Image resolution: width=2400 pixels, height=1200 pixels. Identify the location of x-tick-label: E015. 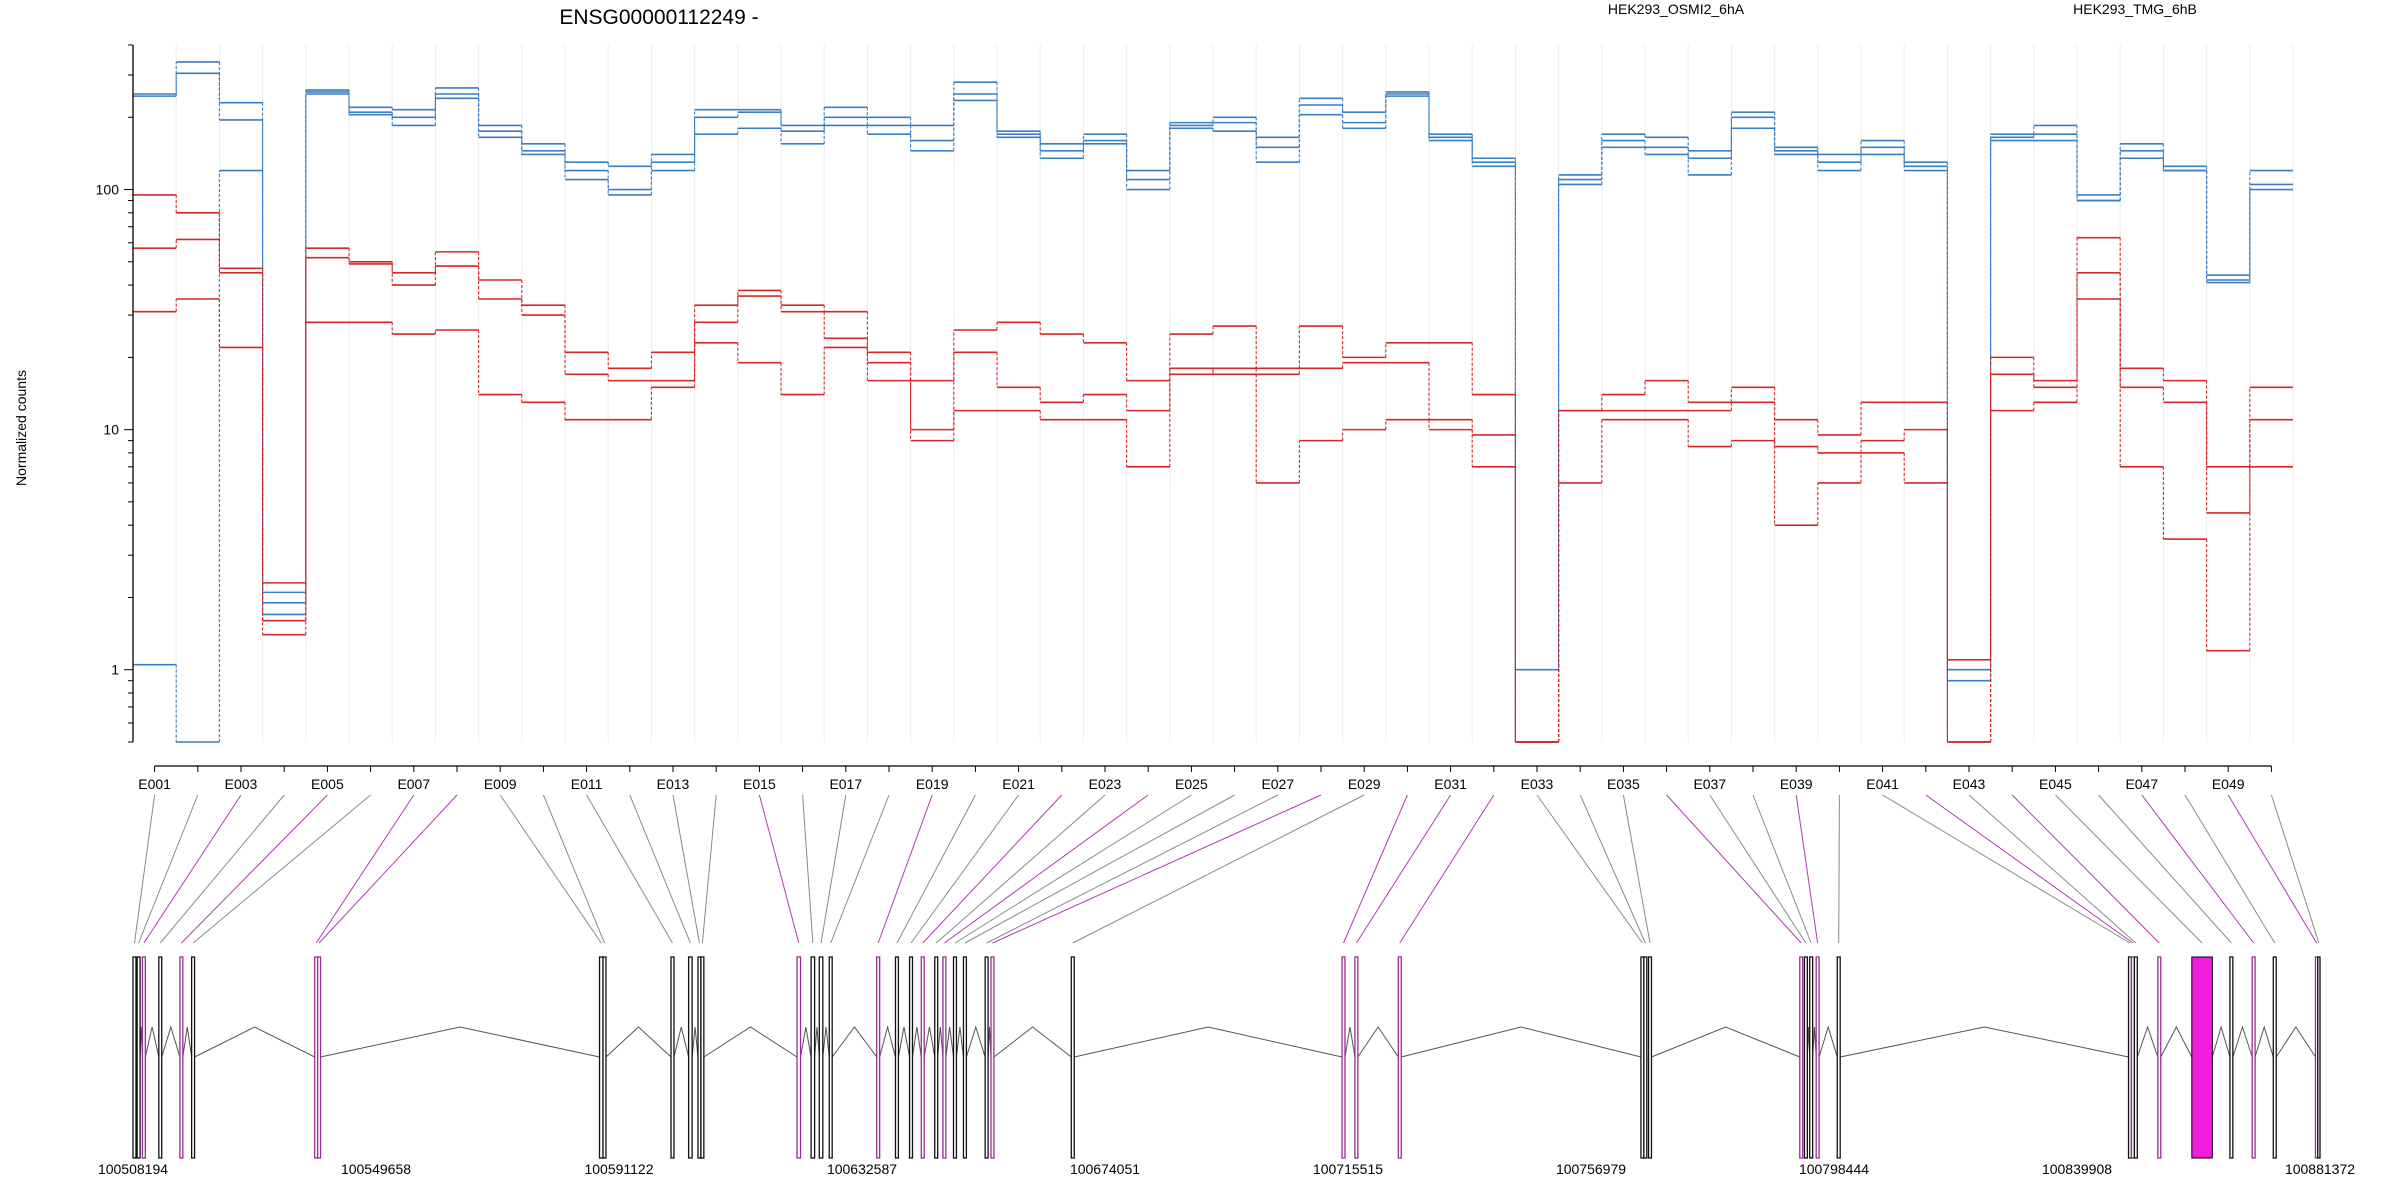
(759, 784).